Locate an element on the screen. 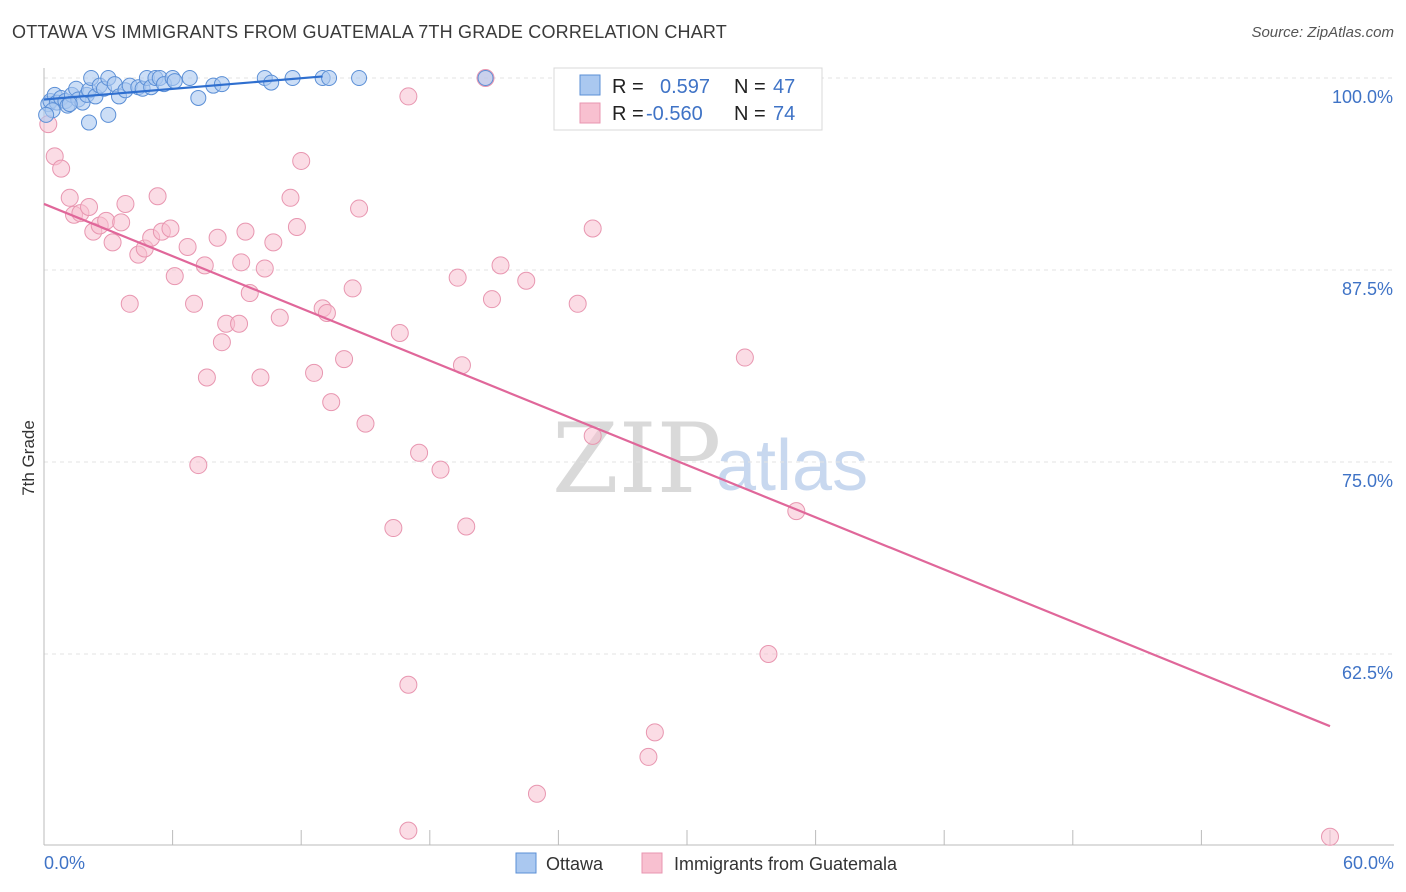 The image size is (1406, 892). y-tick-label: 100.0% is located at coordinates (1362, 97).